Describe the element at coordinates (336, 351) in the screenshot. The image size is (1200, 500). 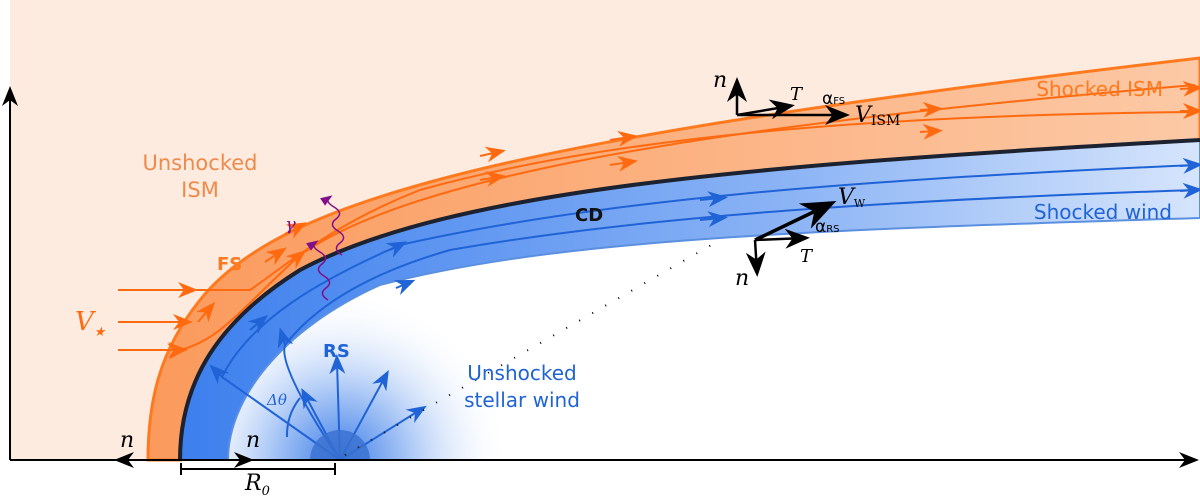
I see `rs-label: RS` at that location.